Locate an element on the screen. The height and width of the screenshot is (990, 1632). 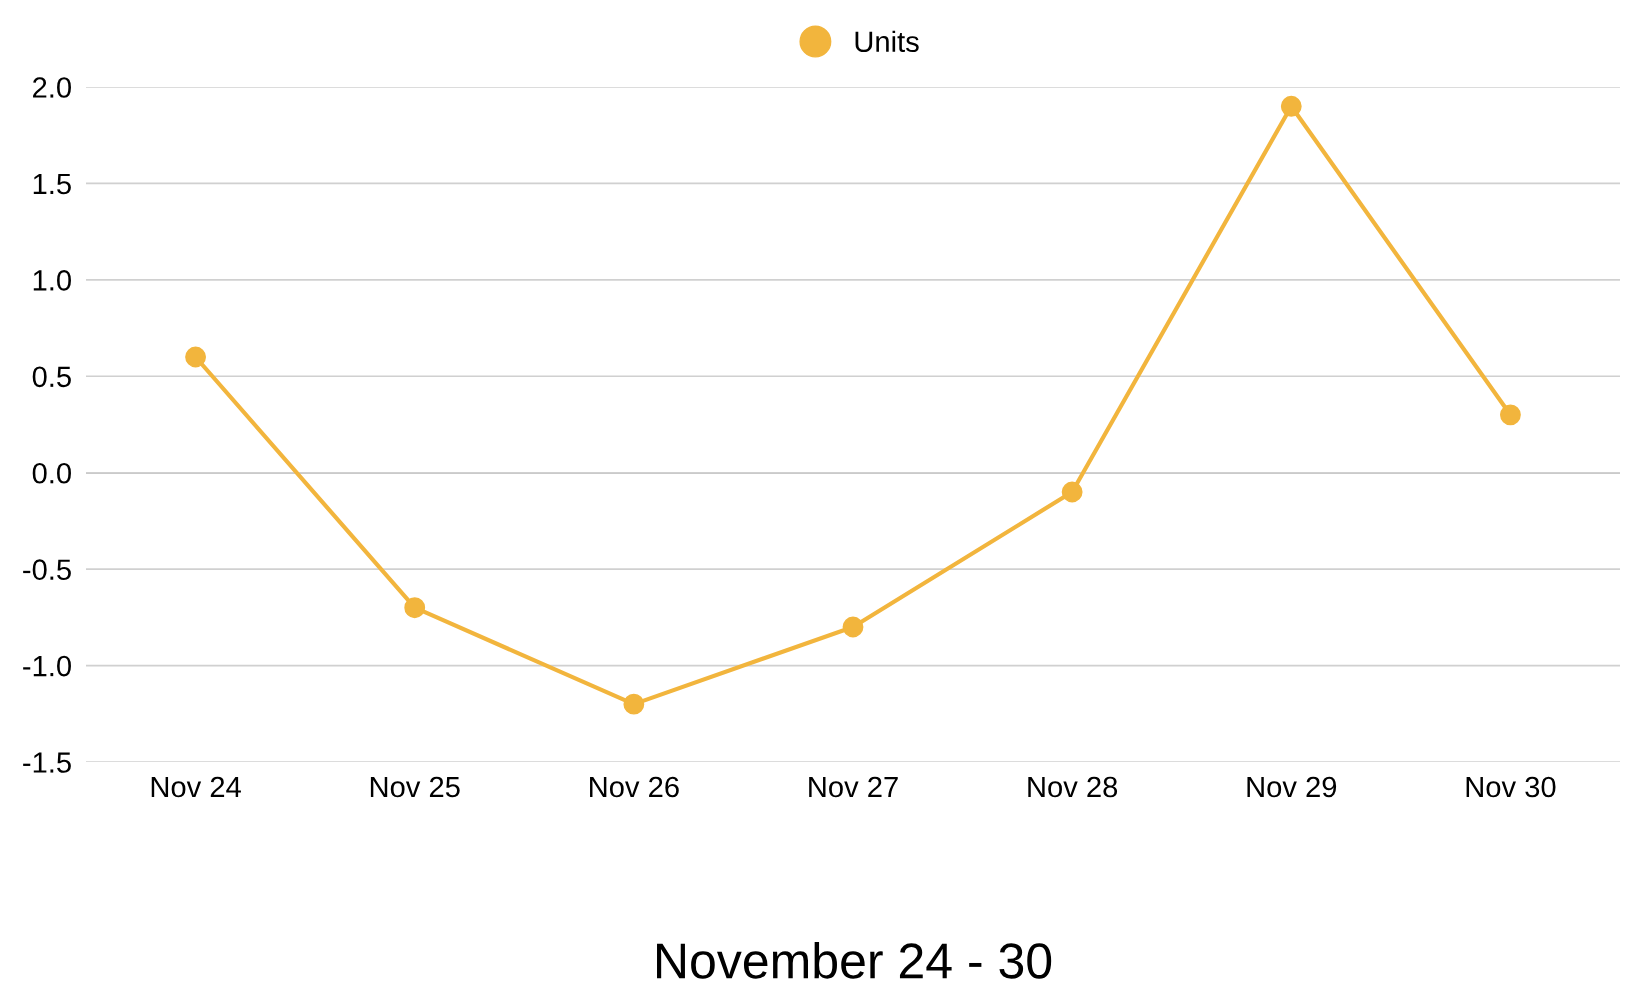
x-tick-label: Nov 27 is located at coordinates (853, 787).